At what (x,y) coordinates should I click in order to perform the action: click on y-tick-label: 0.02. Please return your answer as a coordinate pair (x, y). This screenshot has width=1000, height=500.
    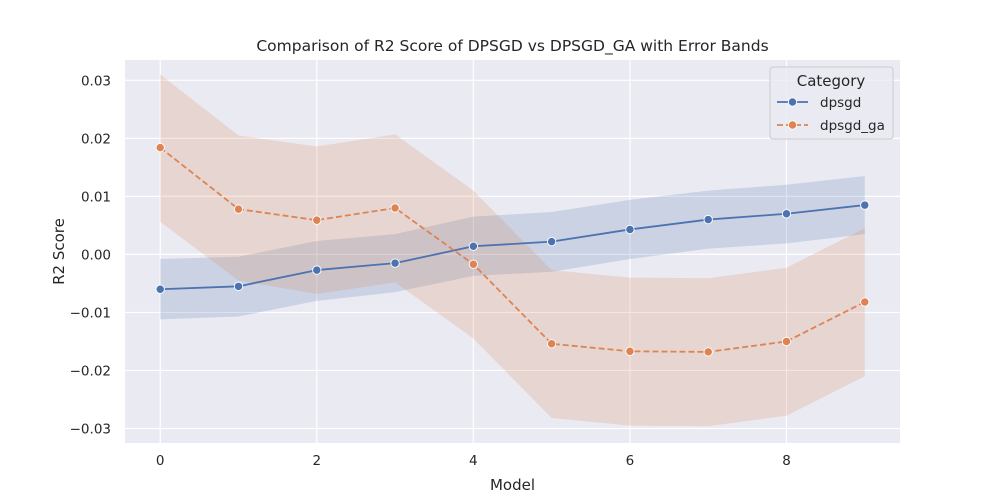
    Looking at the image, I should click on (96, 139).